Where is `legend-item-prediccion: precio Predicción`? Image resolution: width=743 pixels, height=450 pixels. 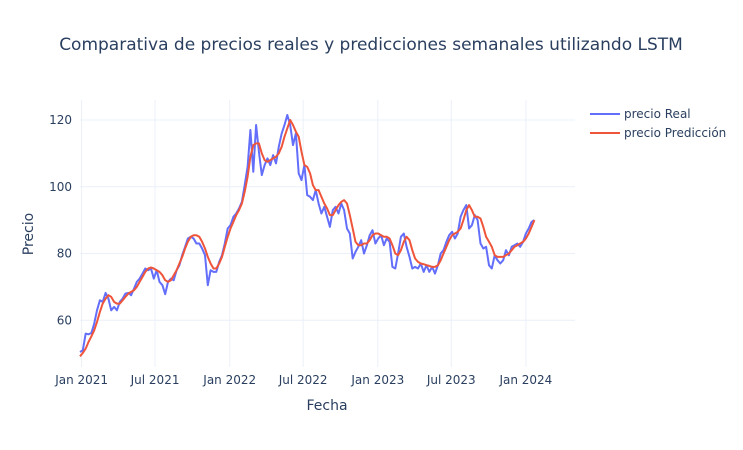 legend-item-prediccion: precio Predicción is located at coordinates (658, 133).